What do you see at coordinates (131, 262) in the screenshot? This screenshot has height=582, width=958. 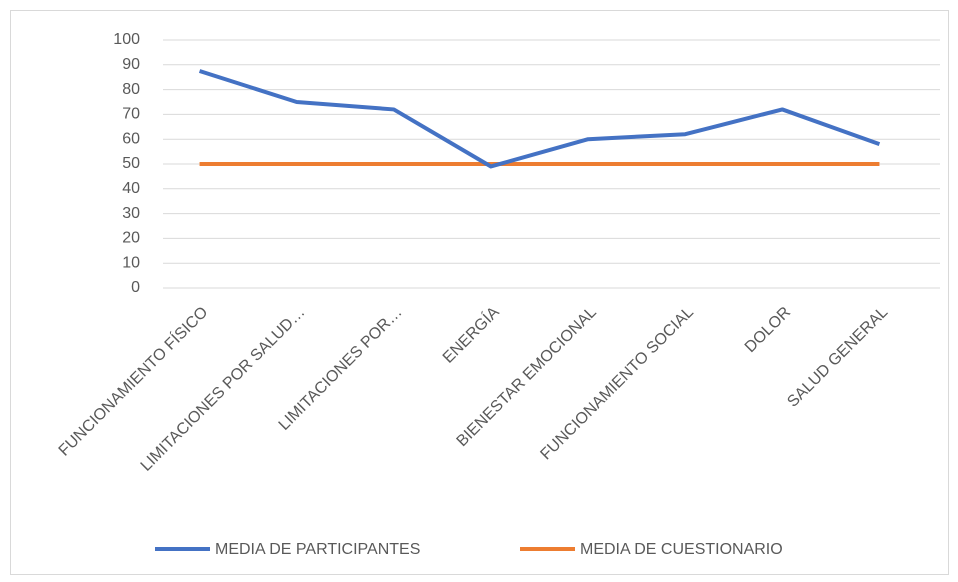 I see `y-tick-label: 10` at bounding box center [131, 262].